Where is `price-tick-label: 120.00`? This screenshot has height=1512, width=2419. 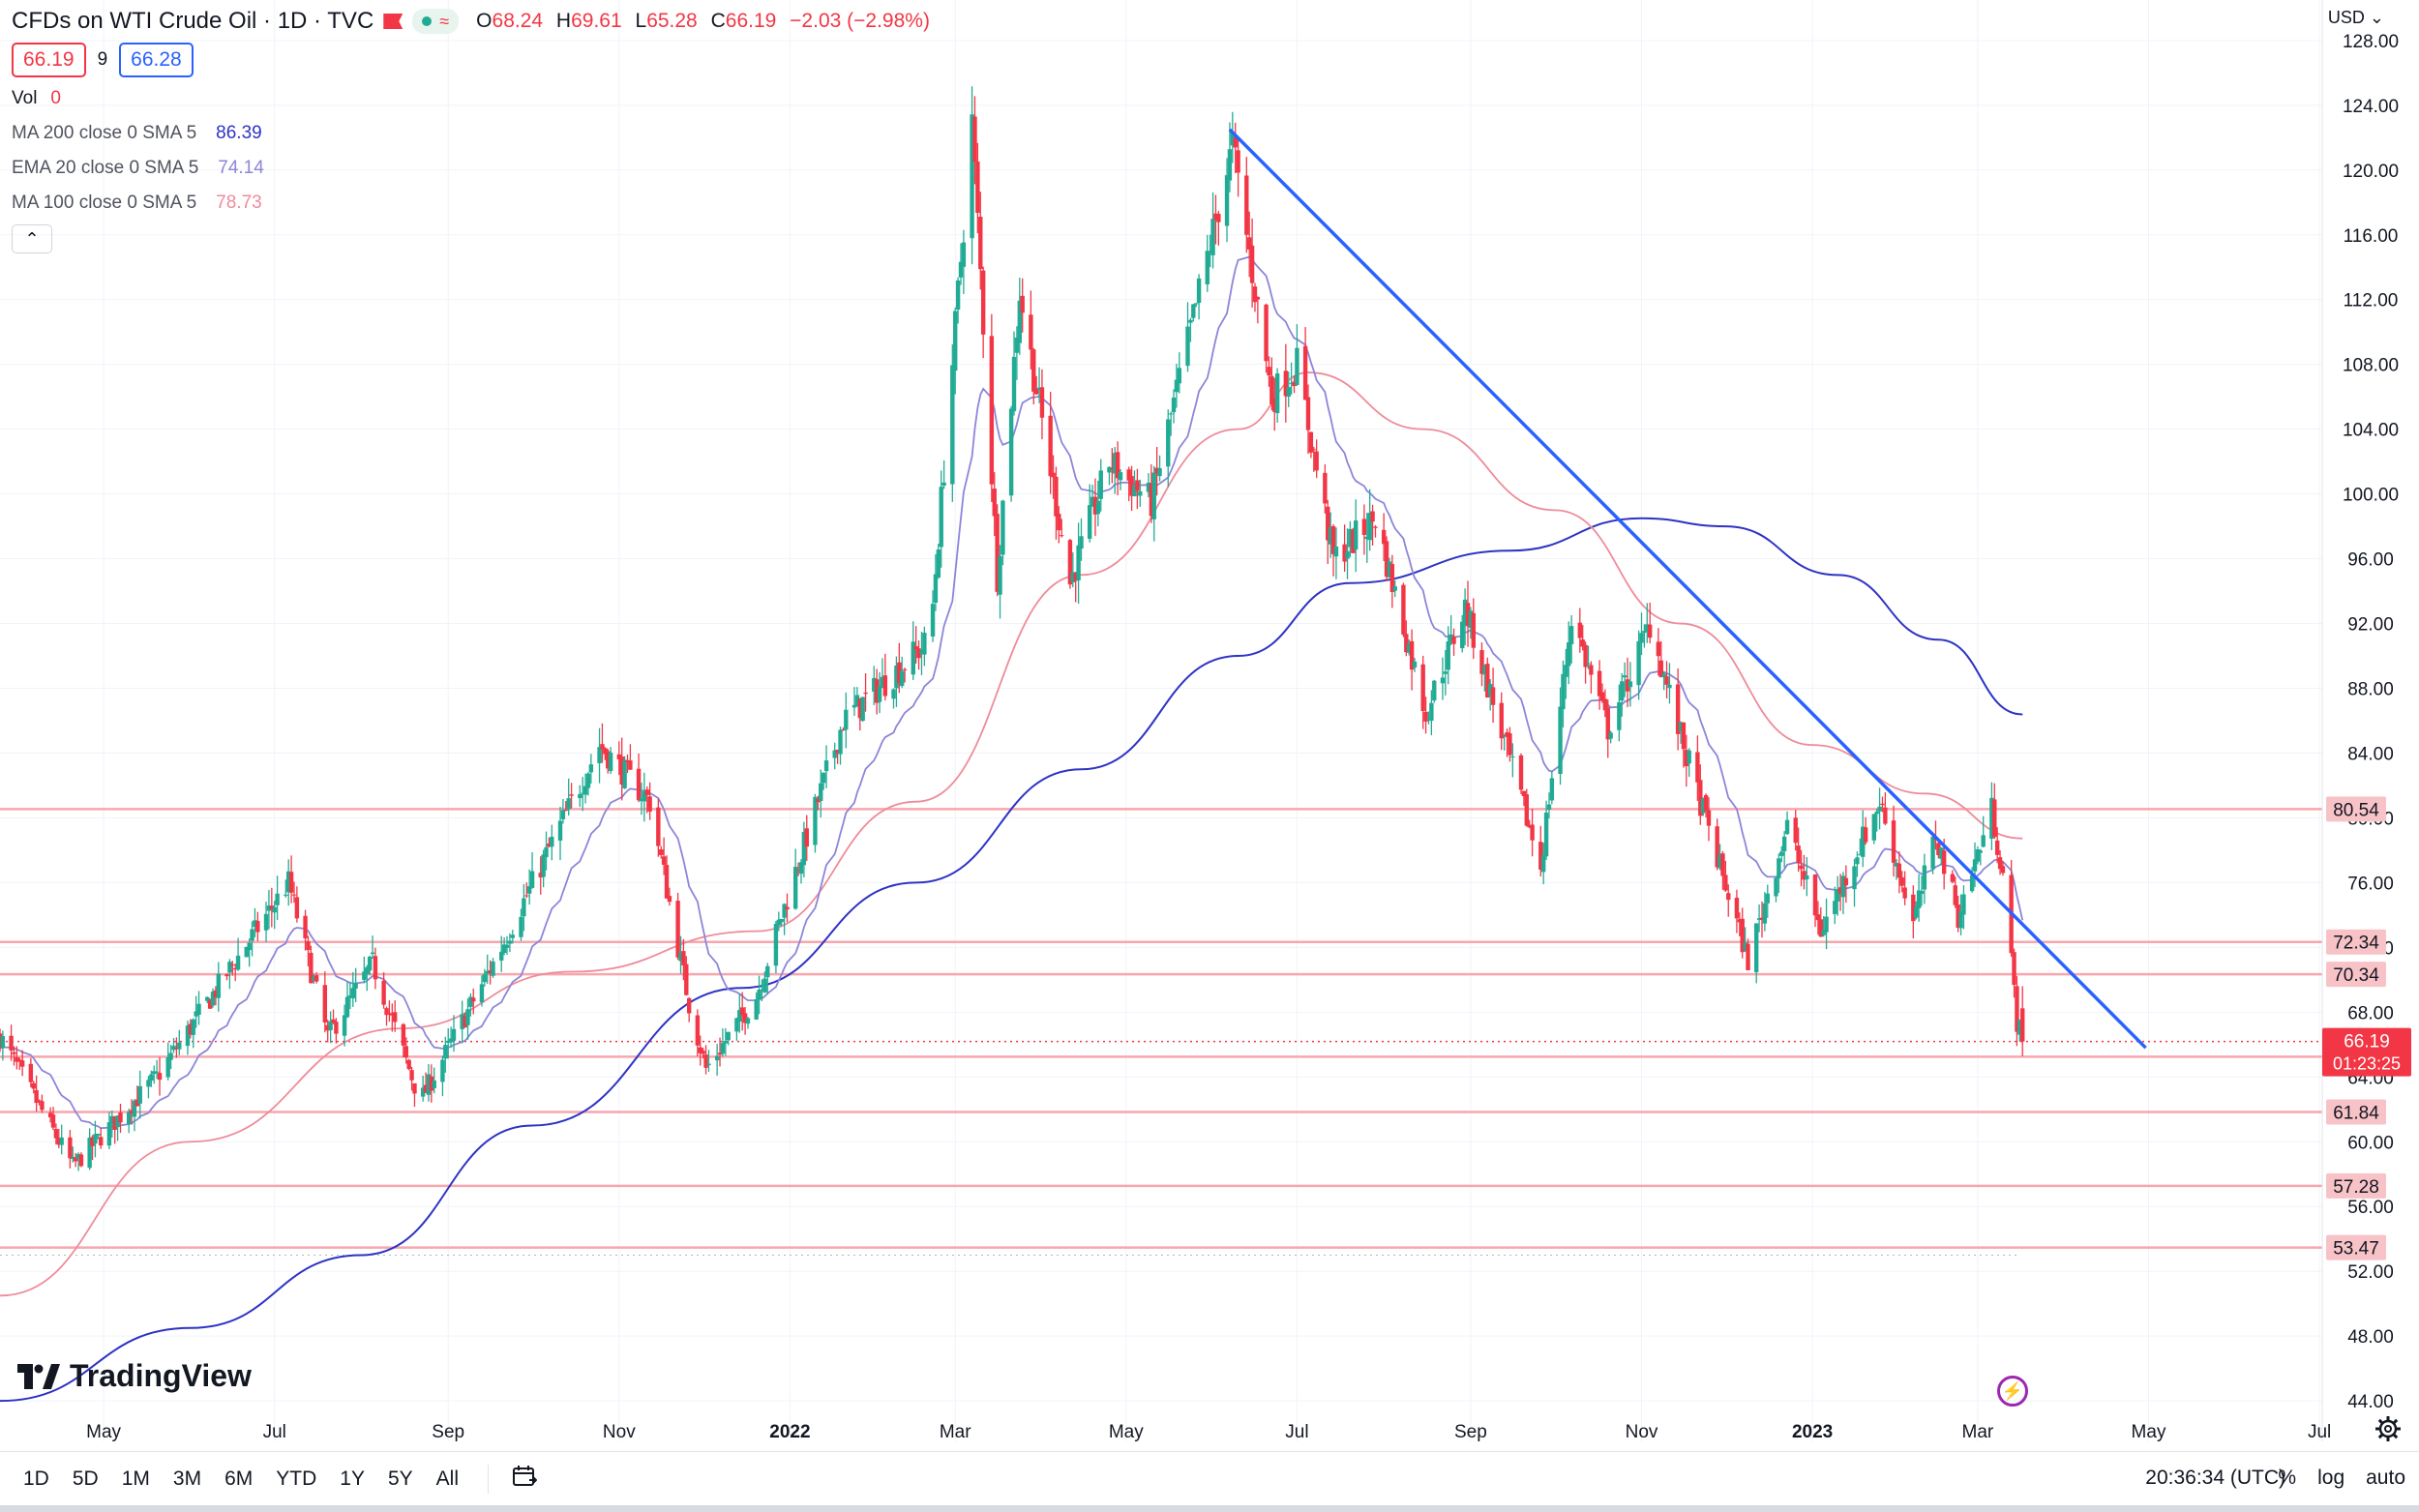
price-tick-label: 120.00 is located at coordinates (2371, 172).